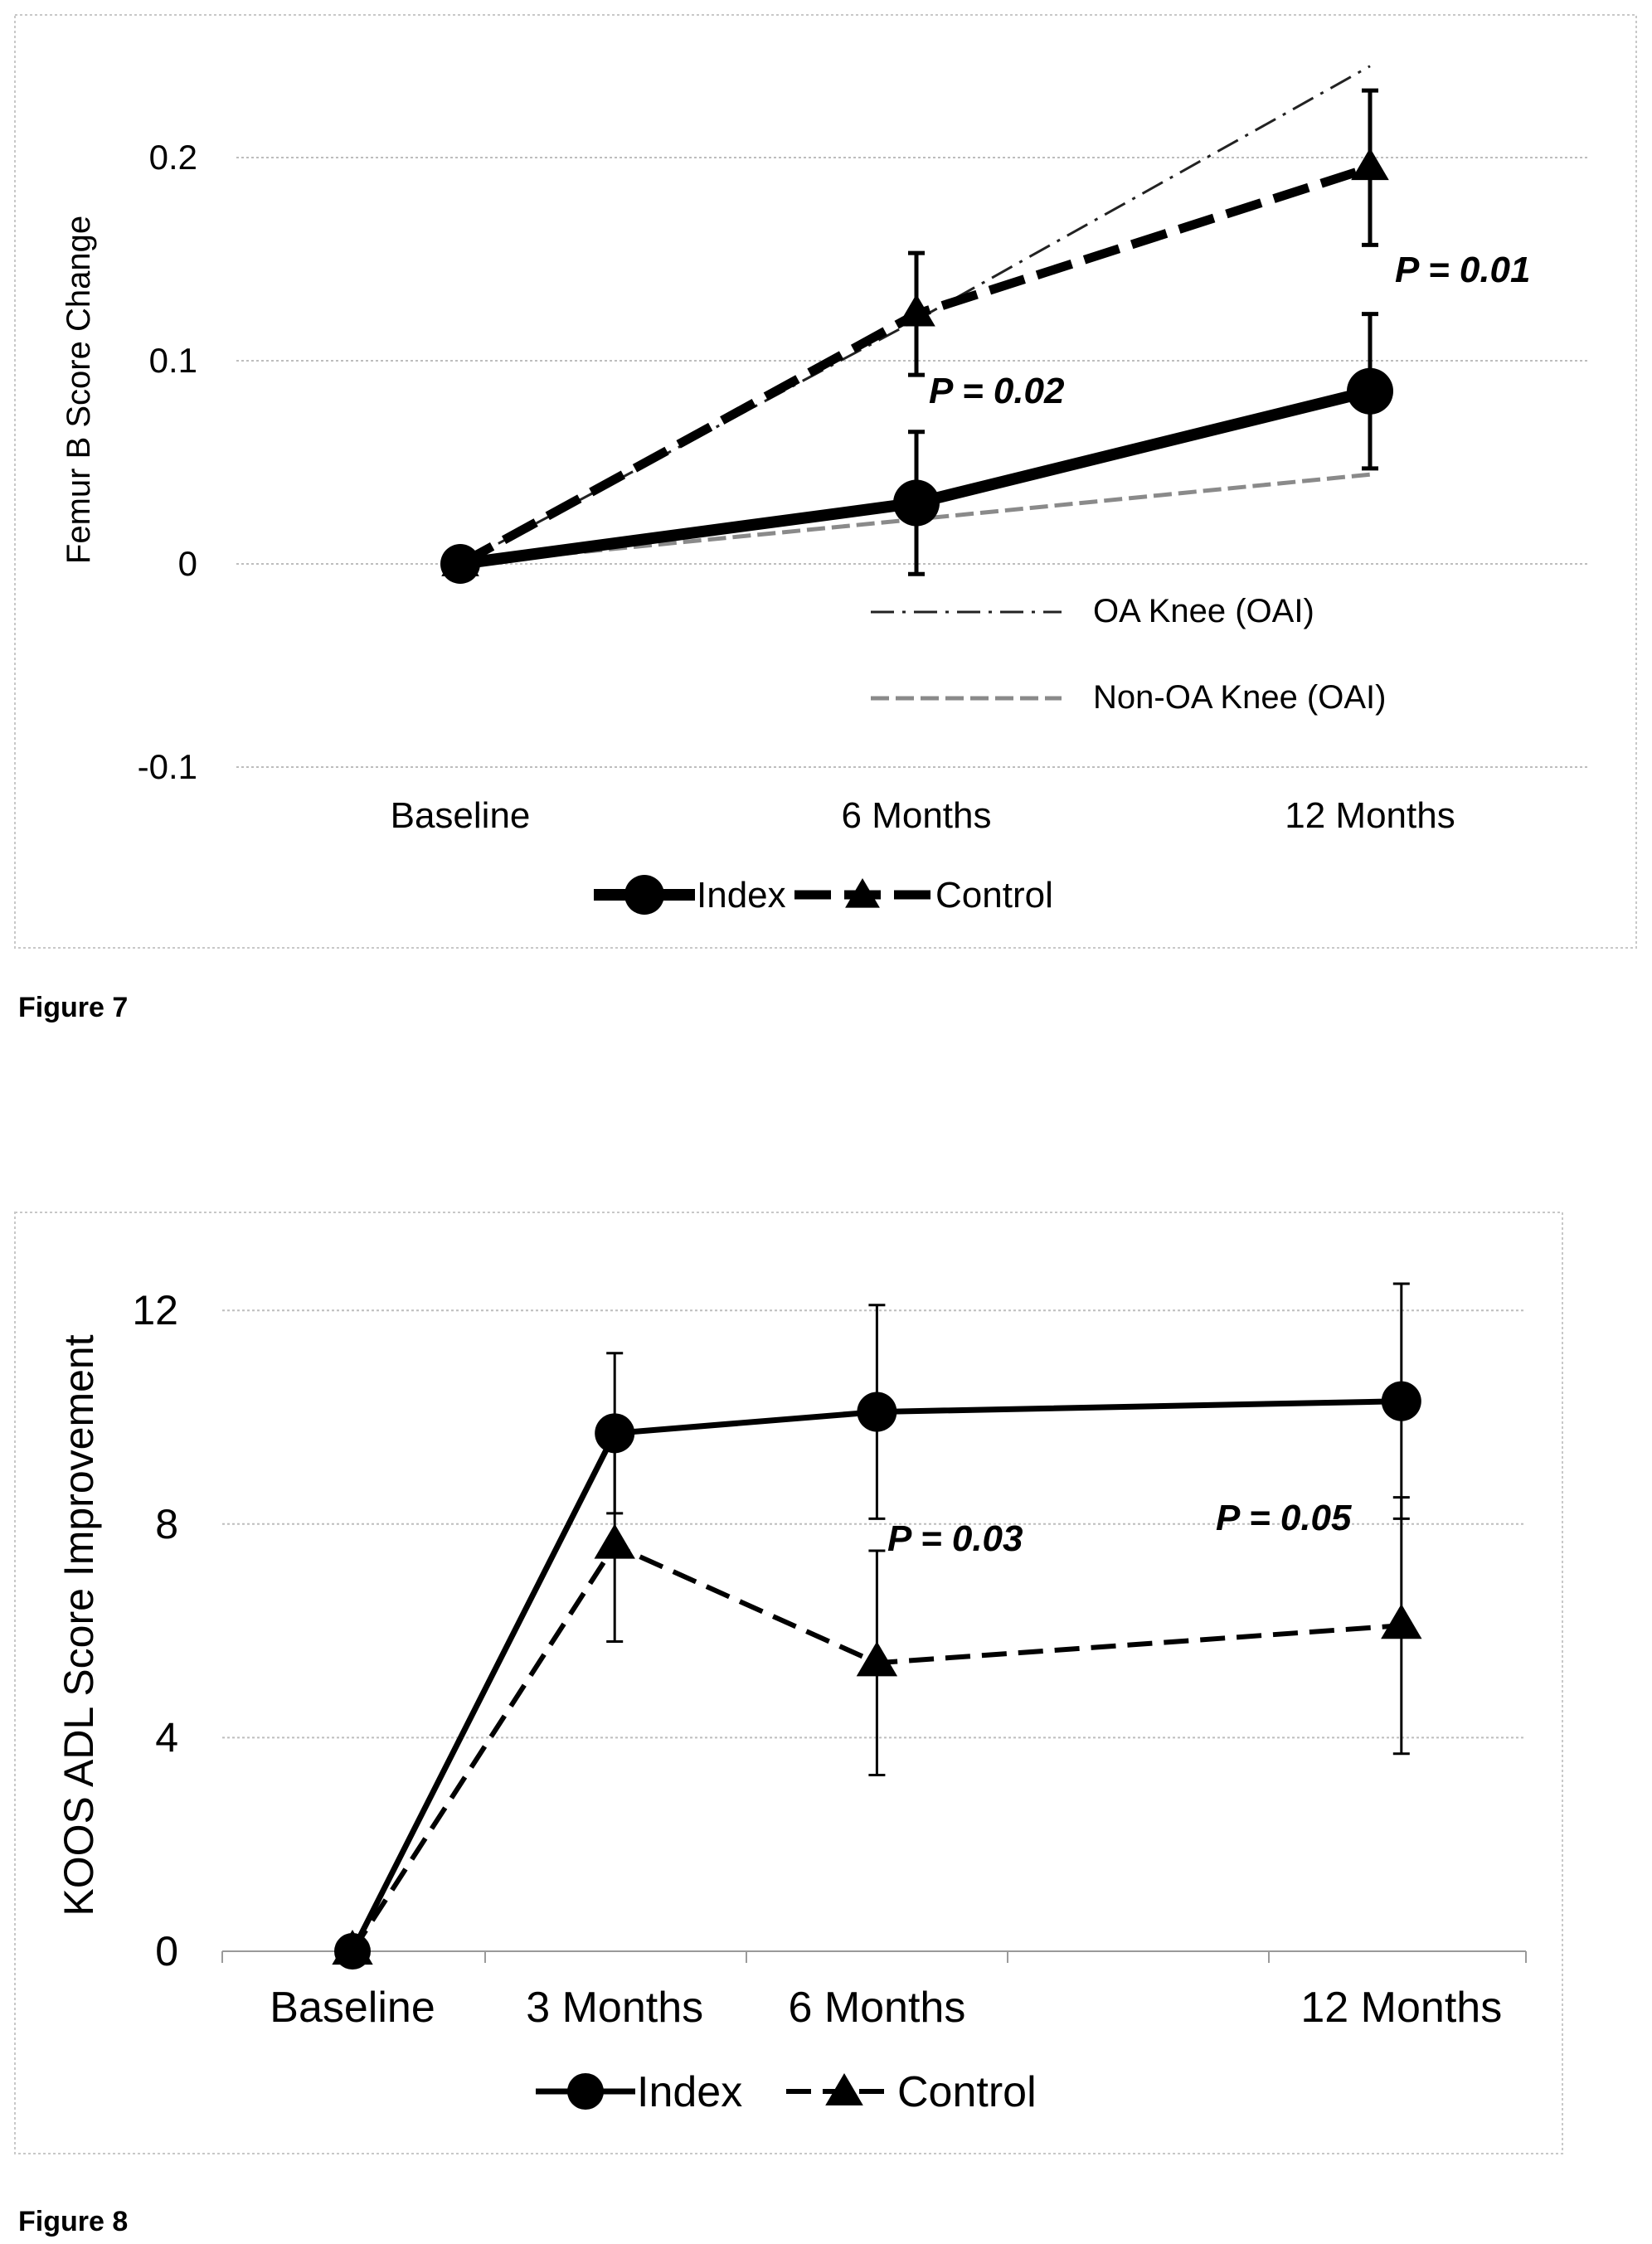 Image resolution: width=1652 pixels, height=2244 pixels. I want to click on chart1-control-point-6-months, so click(916, 310).